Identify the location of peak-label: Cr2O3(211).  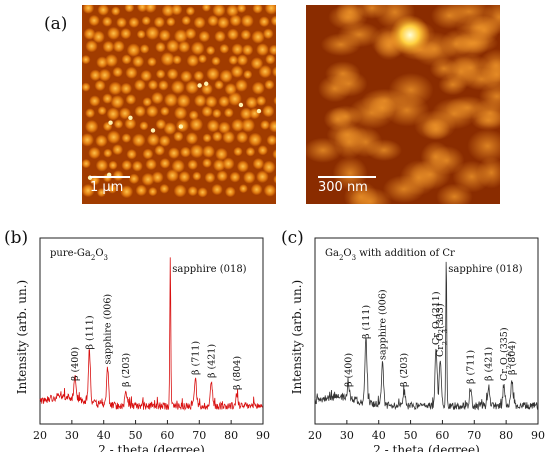
(438, 318).